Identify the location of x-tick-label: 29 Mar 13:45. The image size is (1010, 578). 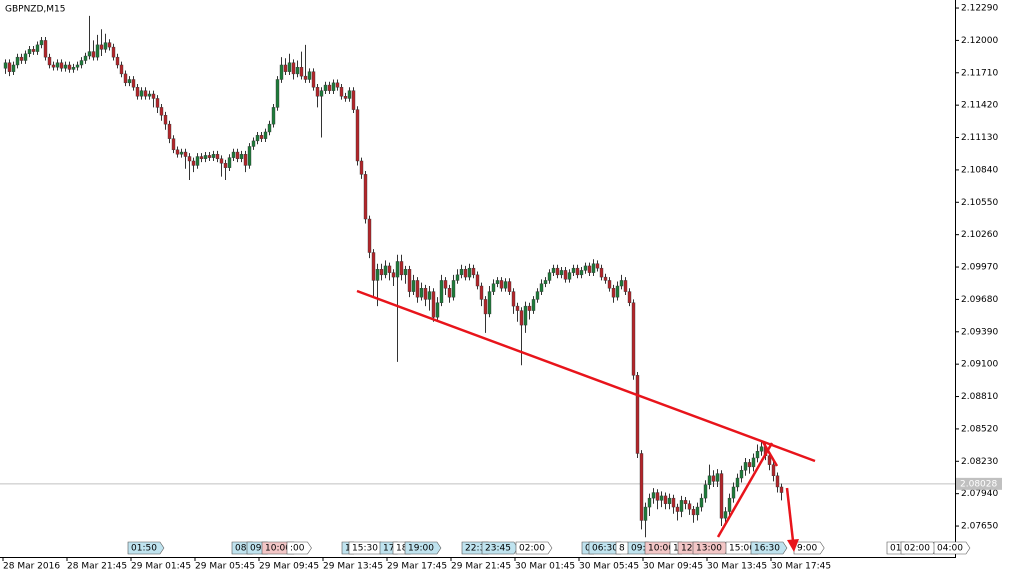
(353, 567).